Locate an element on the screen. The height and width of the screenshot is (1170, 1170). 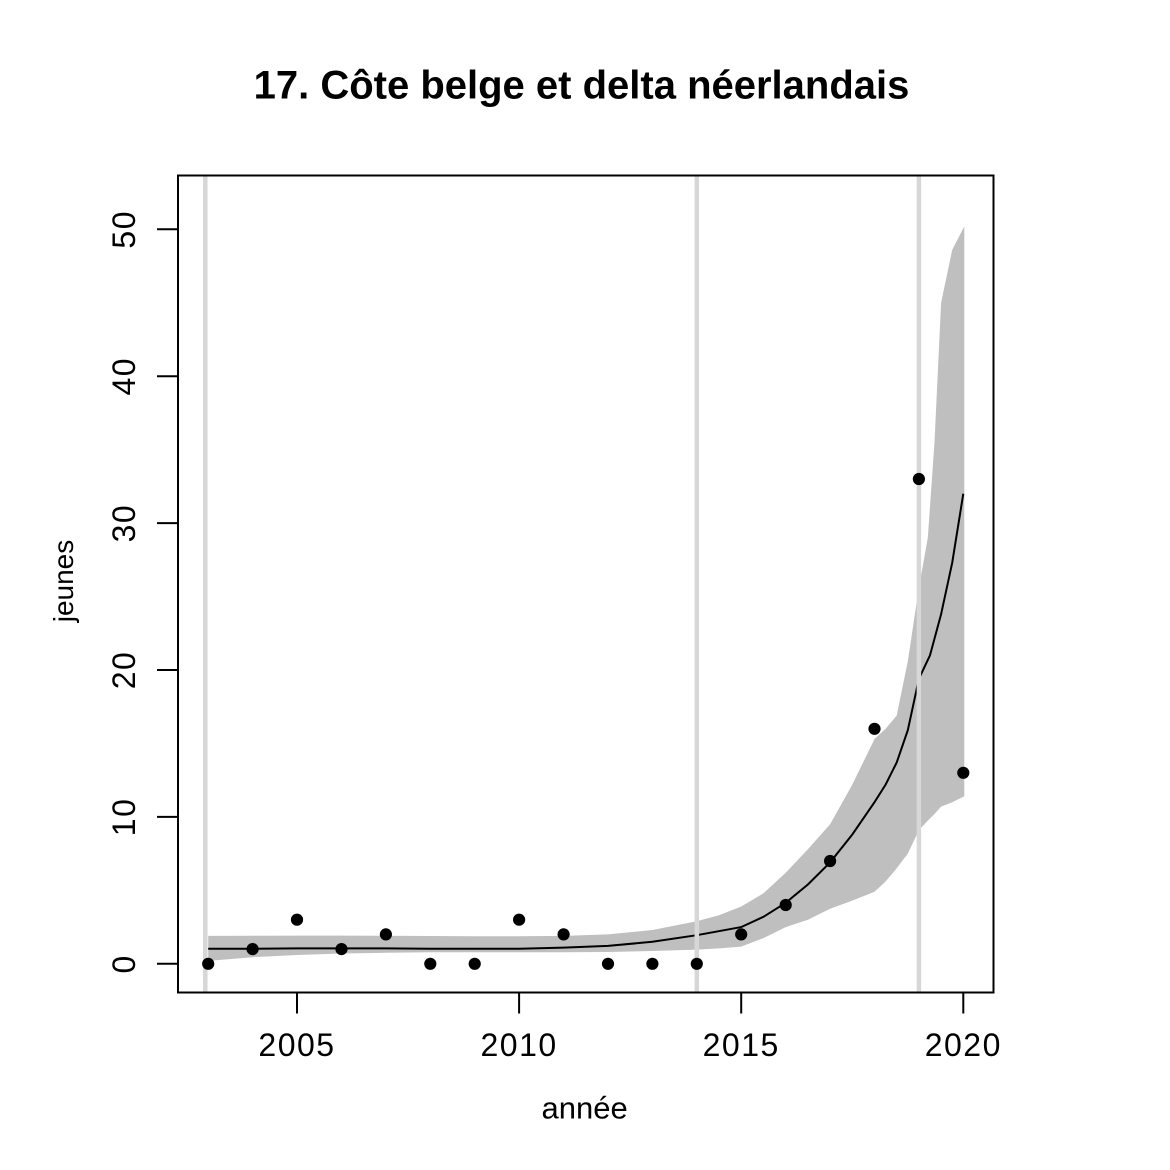
svg-text: 2005 is located at coordinates (296, 1045).